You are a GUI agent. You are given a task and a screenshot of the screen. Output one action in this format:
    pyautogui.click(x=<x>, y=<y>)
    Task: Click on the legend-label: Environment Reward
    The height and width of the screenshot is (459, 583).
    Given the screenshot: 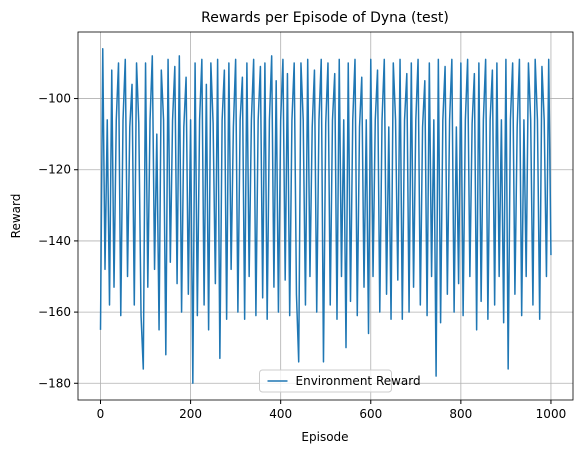 What is the action you would take?
    pyautogui.click(x=358, y=381)
    